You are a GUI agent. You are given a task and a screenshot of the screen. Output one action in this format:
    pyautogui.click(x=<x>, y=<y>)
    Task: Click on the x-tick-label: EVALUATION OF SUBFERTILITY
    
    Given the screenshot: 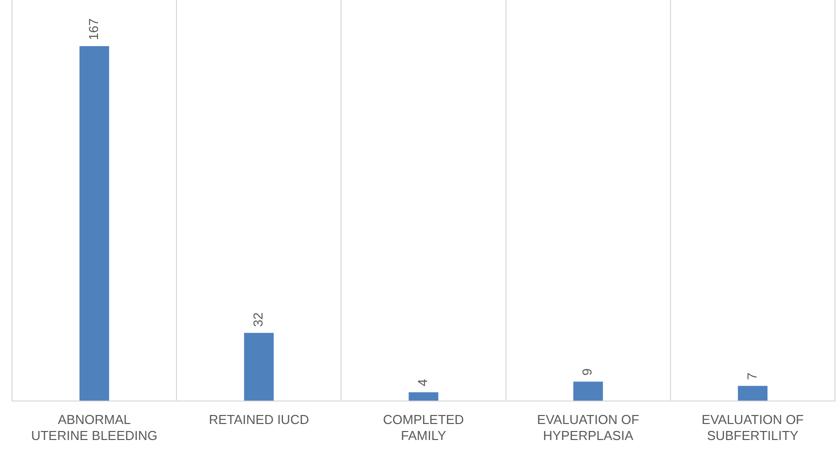 What is the action you would take?
    pyautogui.click(x=753, y=427)
    